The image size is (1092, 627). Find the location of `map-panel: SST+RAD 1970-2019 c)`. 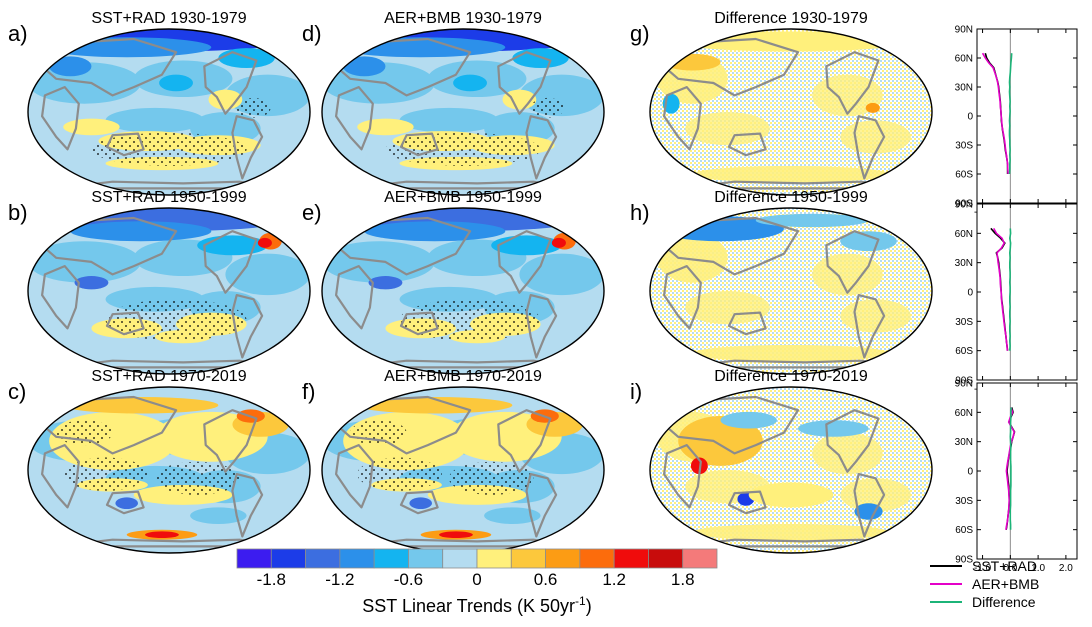

map-panel: SST+RAD 1970-2019 c) is located at coordinates (159, 461).